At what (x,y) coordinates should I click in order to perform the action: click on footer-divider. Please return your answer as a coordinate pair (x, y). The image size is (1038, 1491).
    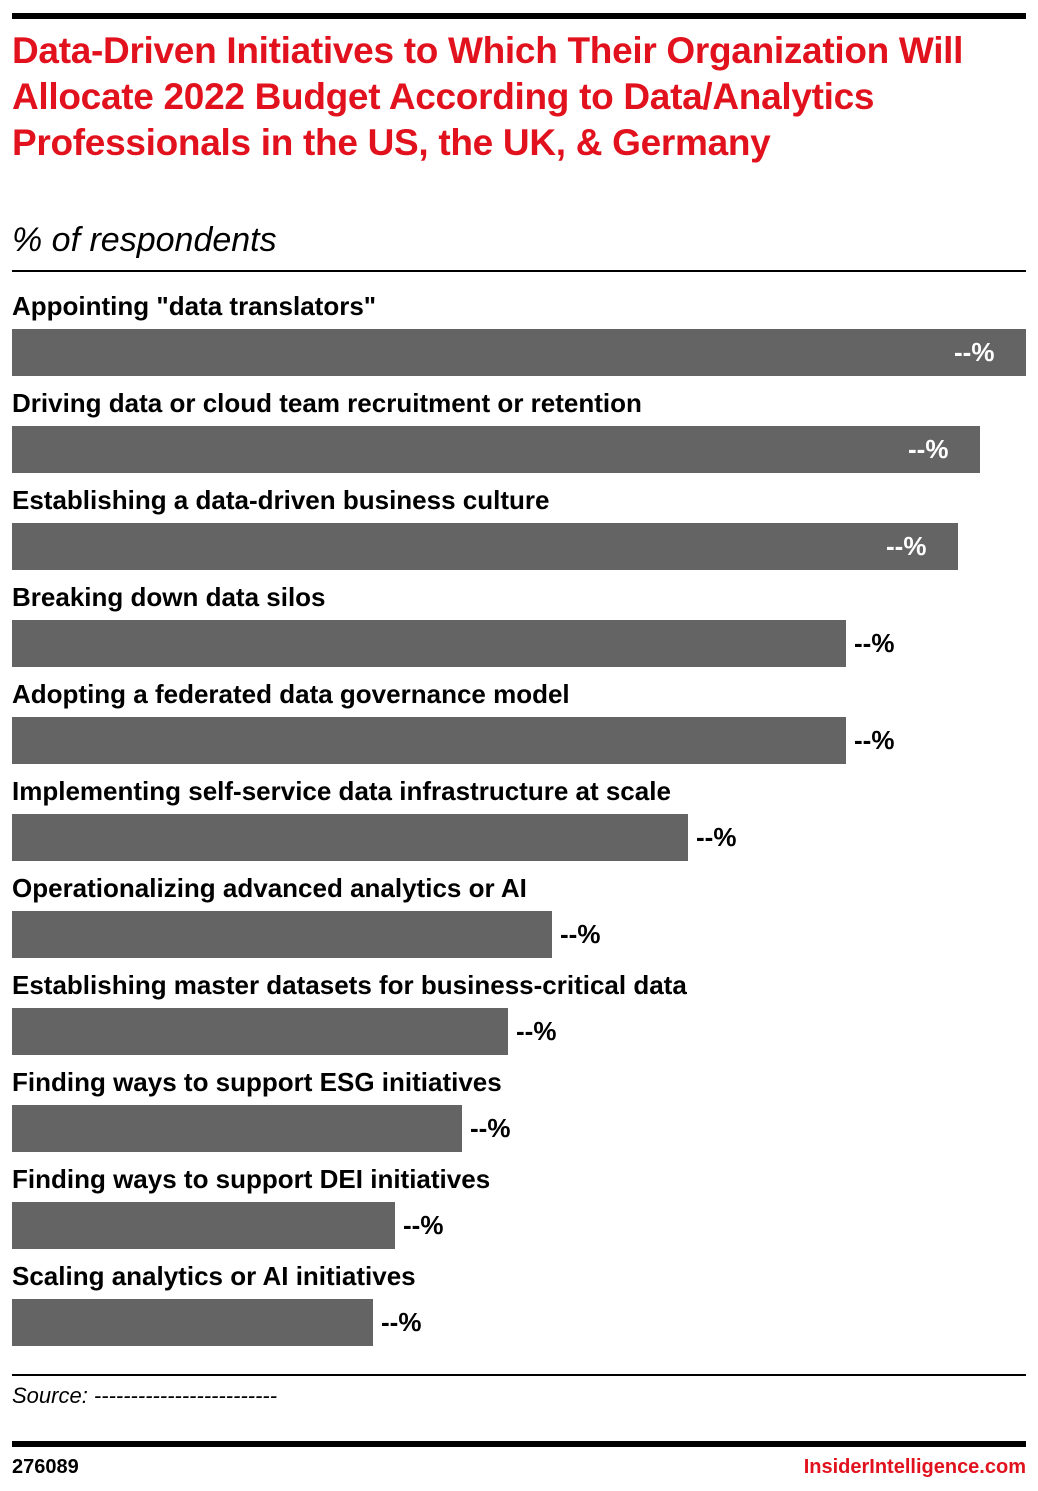
    Looking at the image, I should click on (519, 1375).